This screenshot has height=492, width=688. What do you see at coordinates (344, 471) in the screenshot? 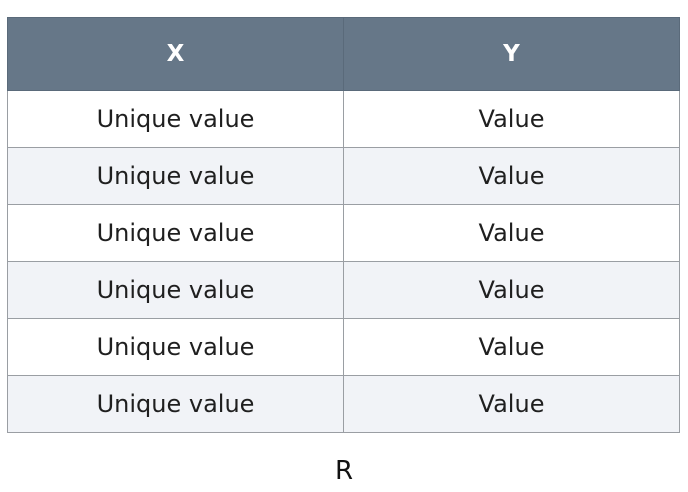
I see `table-caption: R` at bounding box center [344, 471].